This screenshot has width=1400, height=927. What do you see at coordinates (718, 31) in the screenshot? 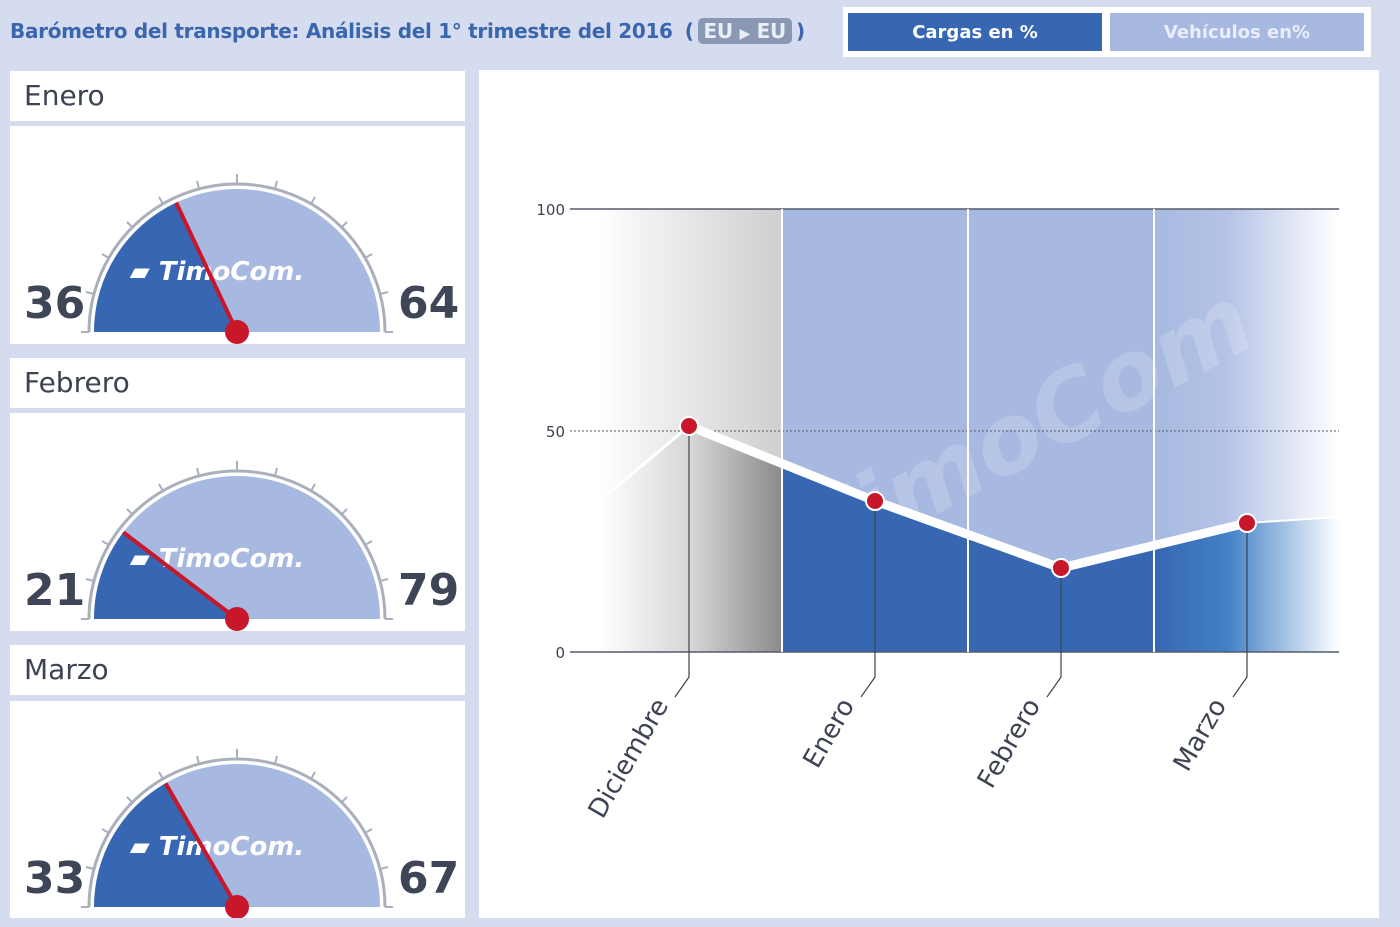
I see `route-from: EU` at bounding box center [718, 31].